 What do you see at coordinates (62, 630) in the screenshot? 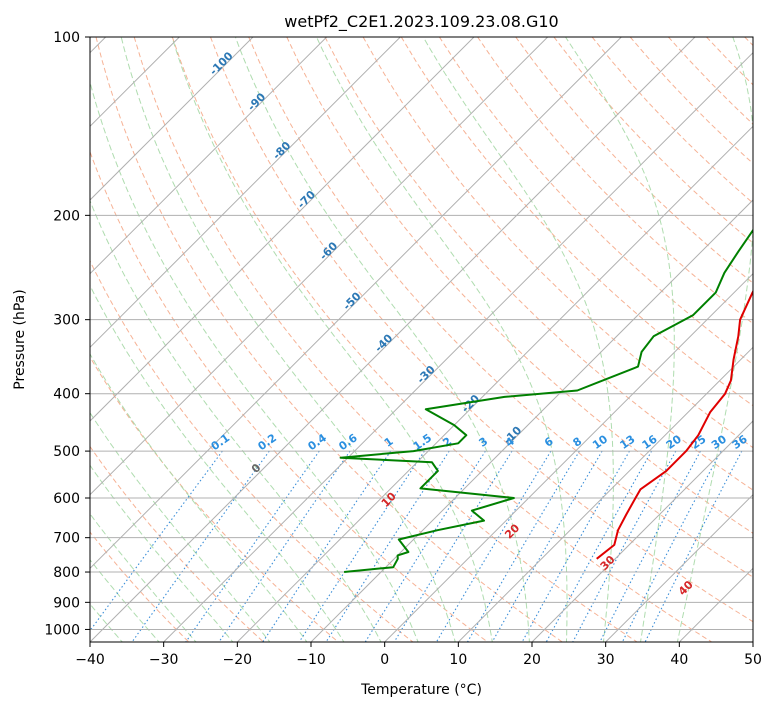
I see `y-tick-label: 1000` at bounding box center [62, 630].